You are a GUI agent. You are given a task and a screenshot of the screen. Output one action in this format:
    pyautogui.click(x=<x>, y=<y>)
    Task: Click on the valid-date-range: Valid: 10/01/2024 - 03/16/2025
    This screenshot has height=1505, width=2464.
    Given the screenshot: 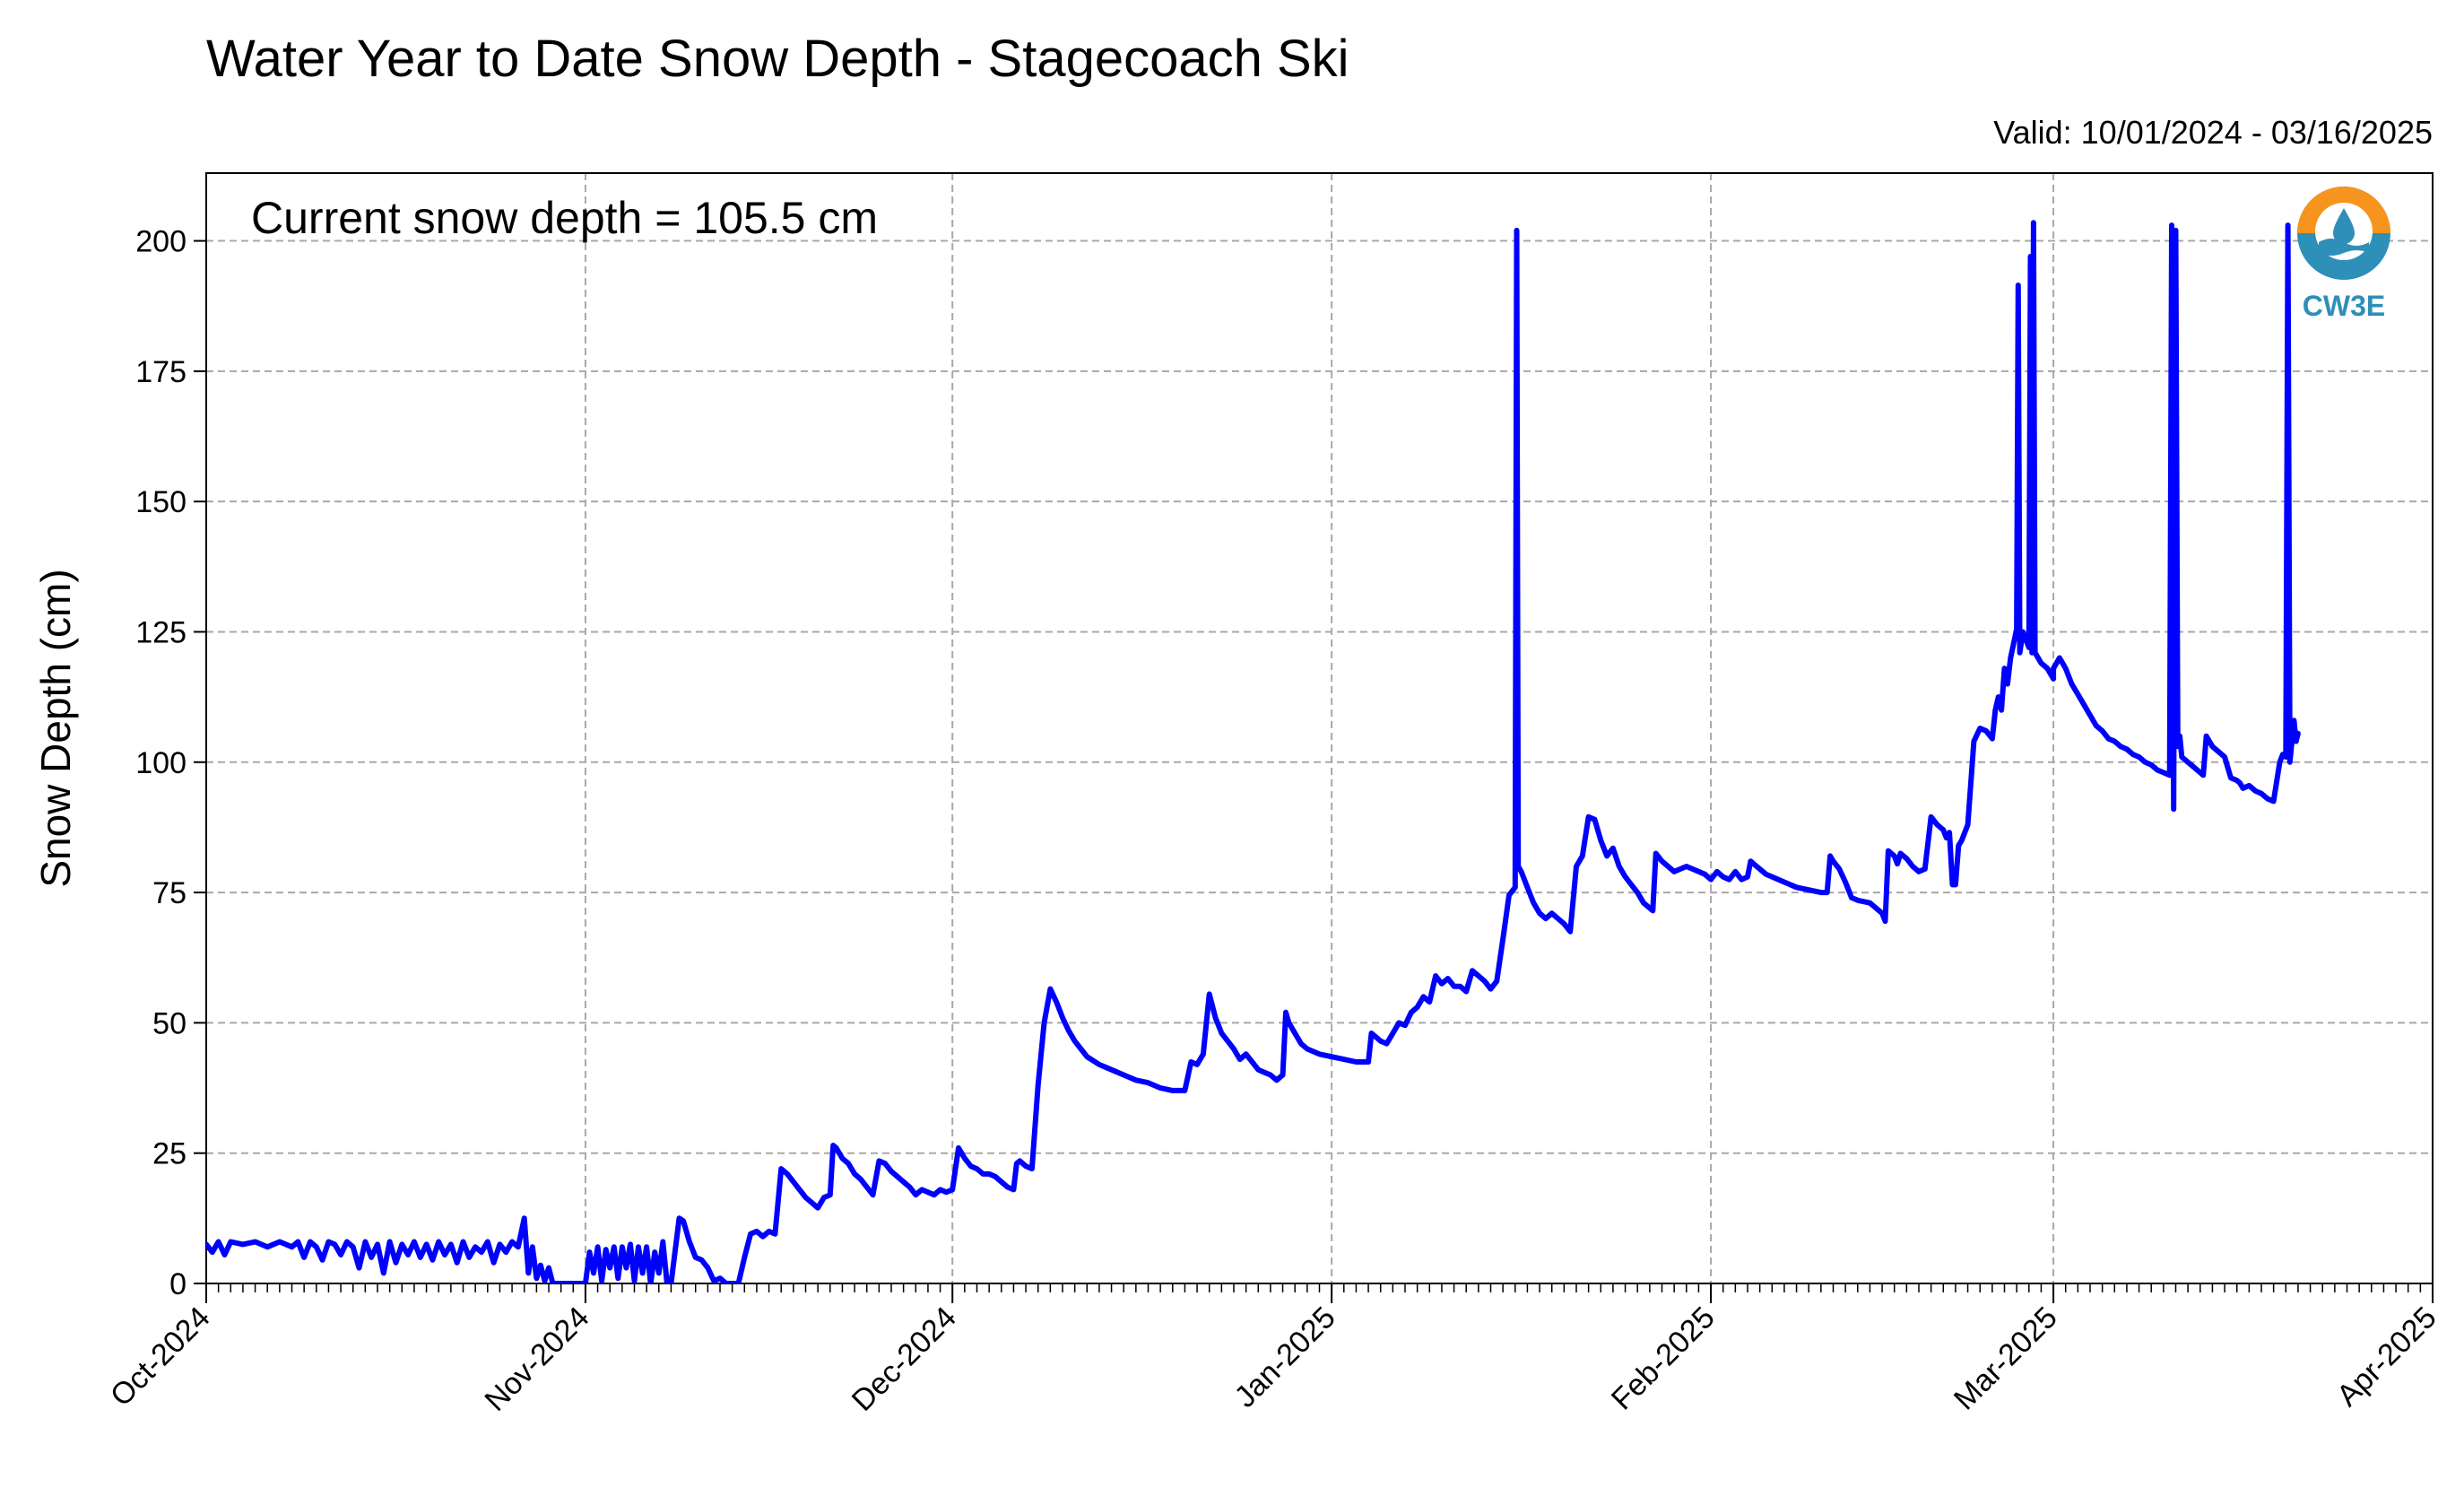 What is the action you would take?
    pyautogui.click(x=2213, y=132)
    